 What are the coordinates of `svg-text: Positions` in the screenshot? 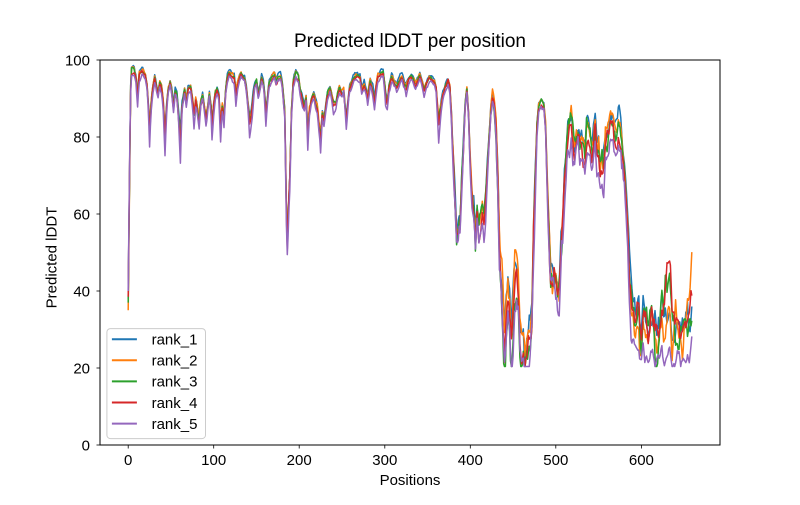 It's located at (410, 480).